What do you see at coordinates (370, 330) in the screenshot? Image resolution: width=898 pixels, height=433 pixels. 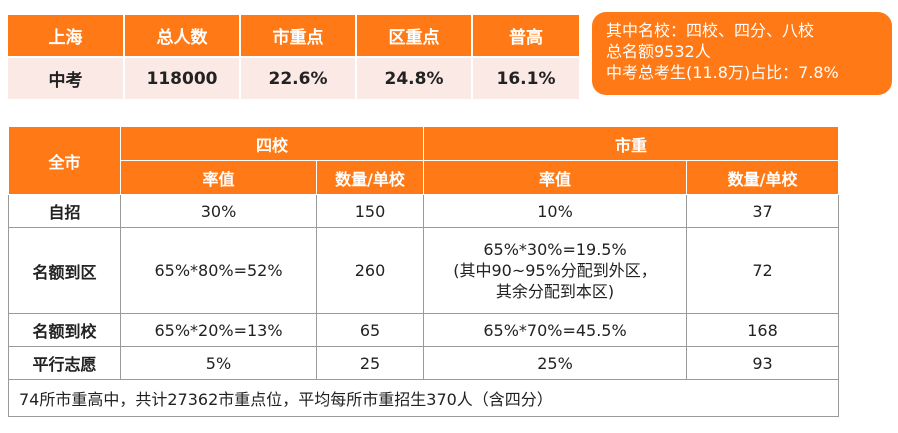 I see `table-cell: 65` at bounding box center [370, 330].